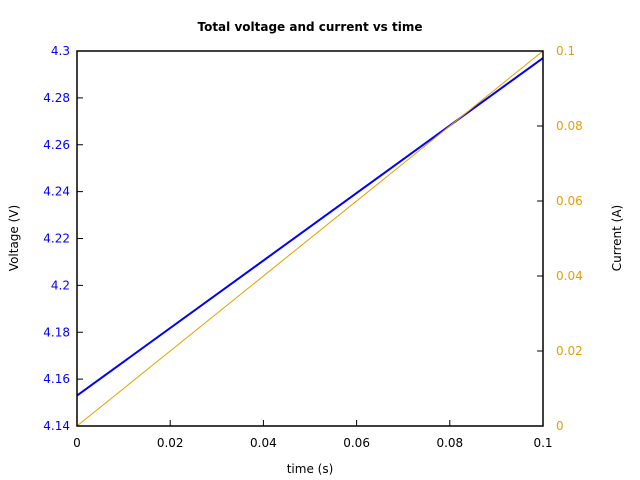 Image resolution: width=640 pixels, height=480 pixels. What do you see at coordinates (309, 27) in the screenshot?
I see `chart-title: Total voltage and current vs time` at bounding box center [309, 27].